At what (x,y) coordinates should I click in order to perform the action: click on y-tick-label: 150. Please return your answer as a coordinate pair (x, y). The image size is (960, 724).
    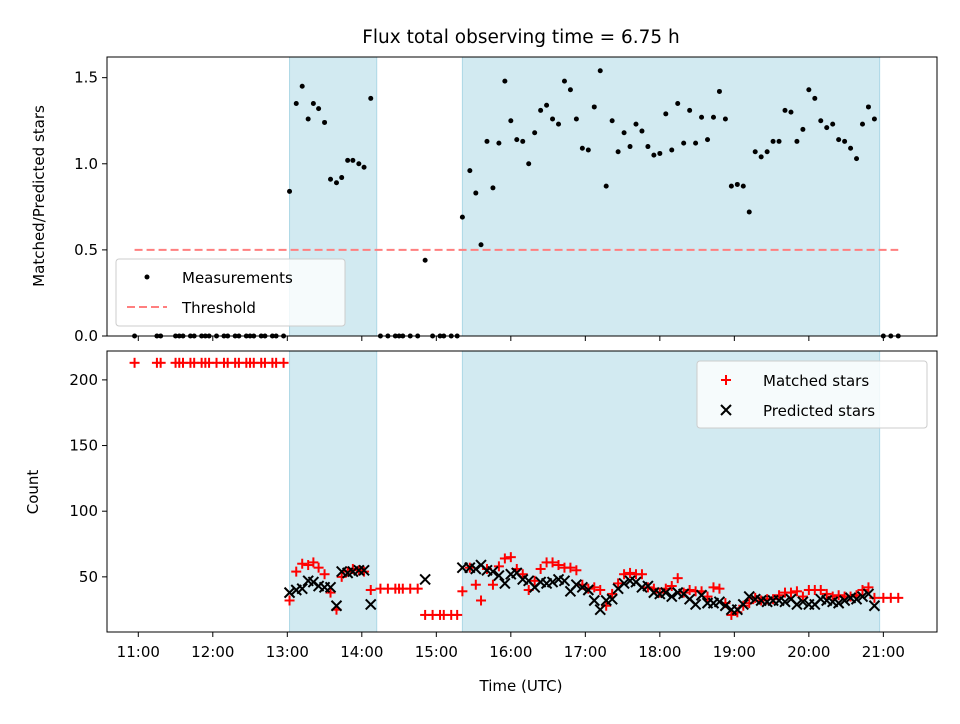
    Looking at the image, I should click on (83, 446).